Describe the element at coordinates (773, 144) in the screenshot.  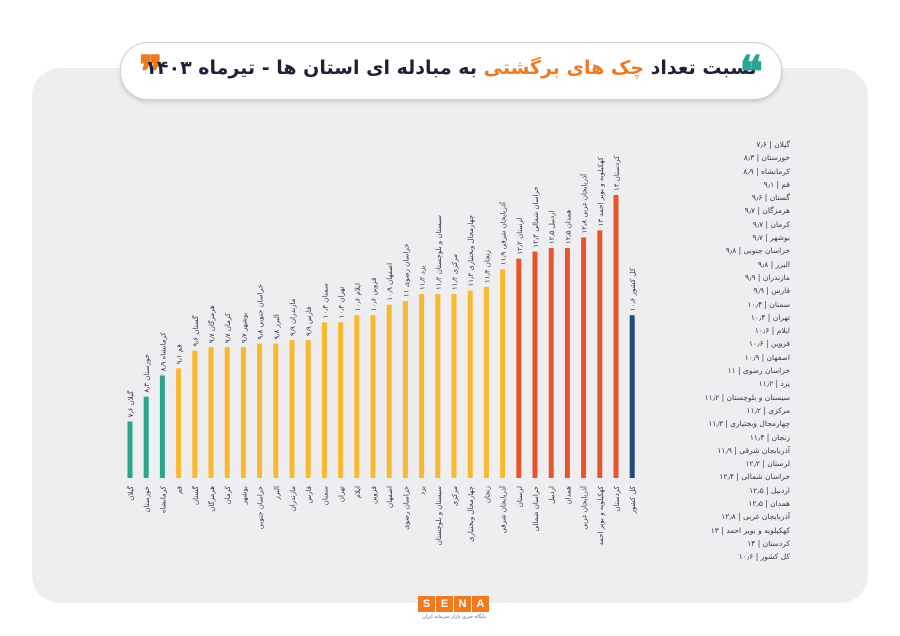
I see `legend-row: گیلان | ۷٫۶` at that location.